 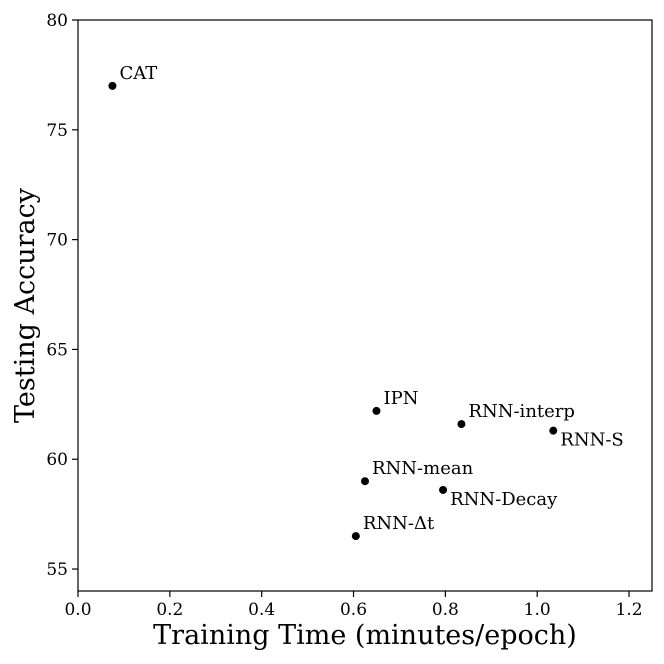 What do you see at coordinates (261, 610) in the screenshot?
I see `x-tick-label: 0.4` at bounding box center [261, 610].